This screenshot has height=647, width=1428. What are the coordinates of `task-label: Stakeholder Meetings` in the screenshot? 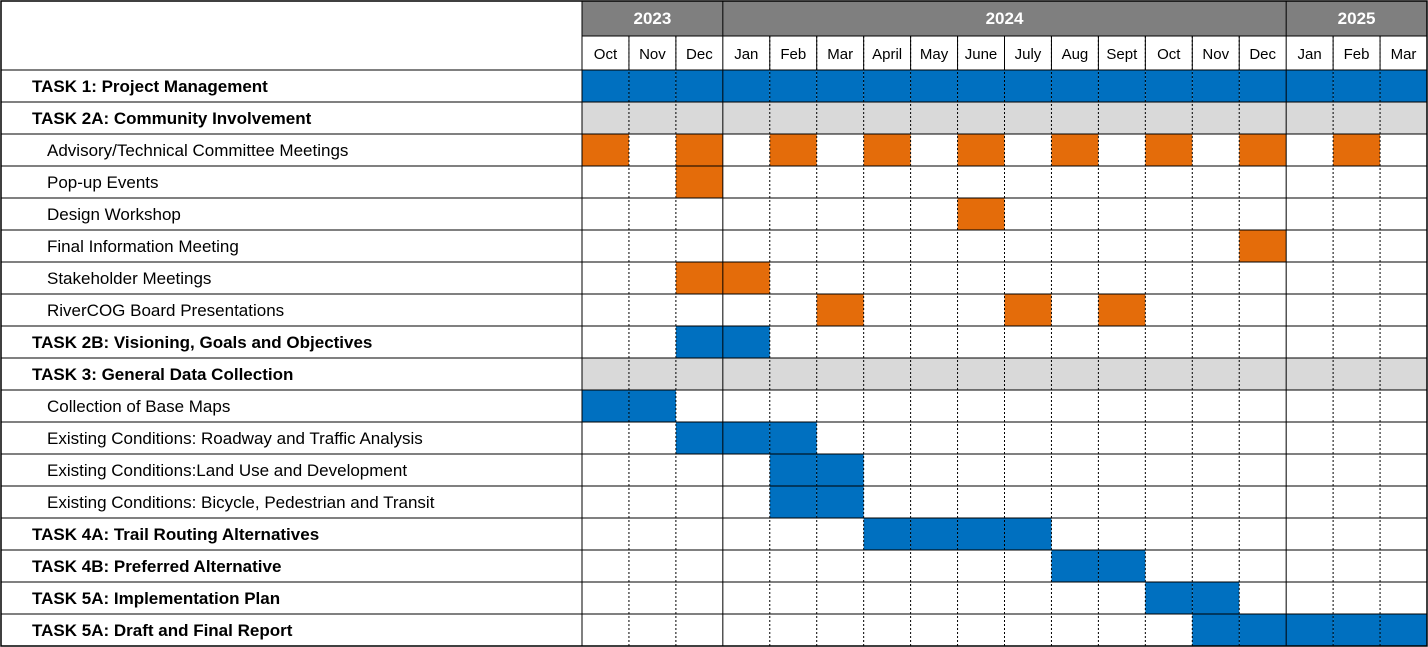 It's located at (129, 278).